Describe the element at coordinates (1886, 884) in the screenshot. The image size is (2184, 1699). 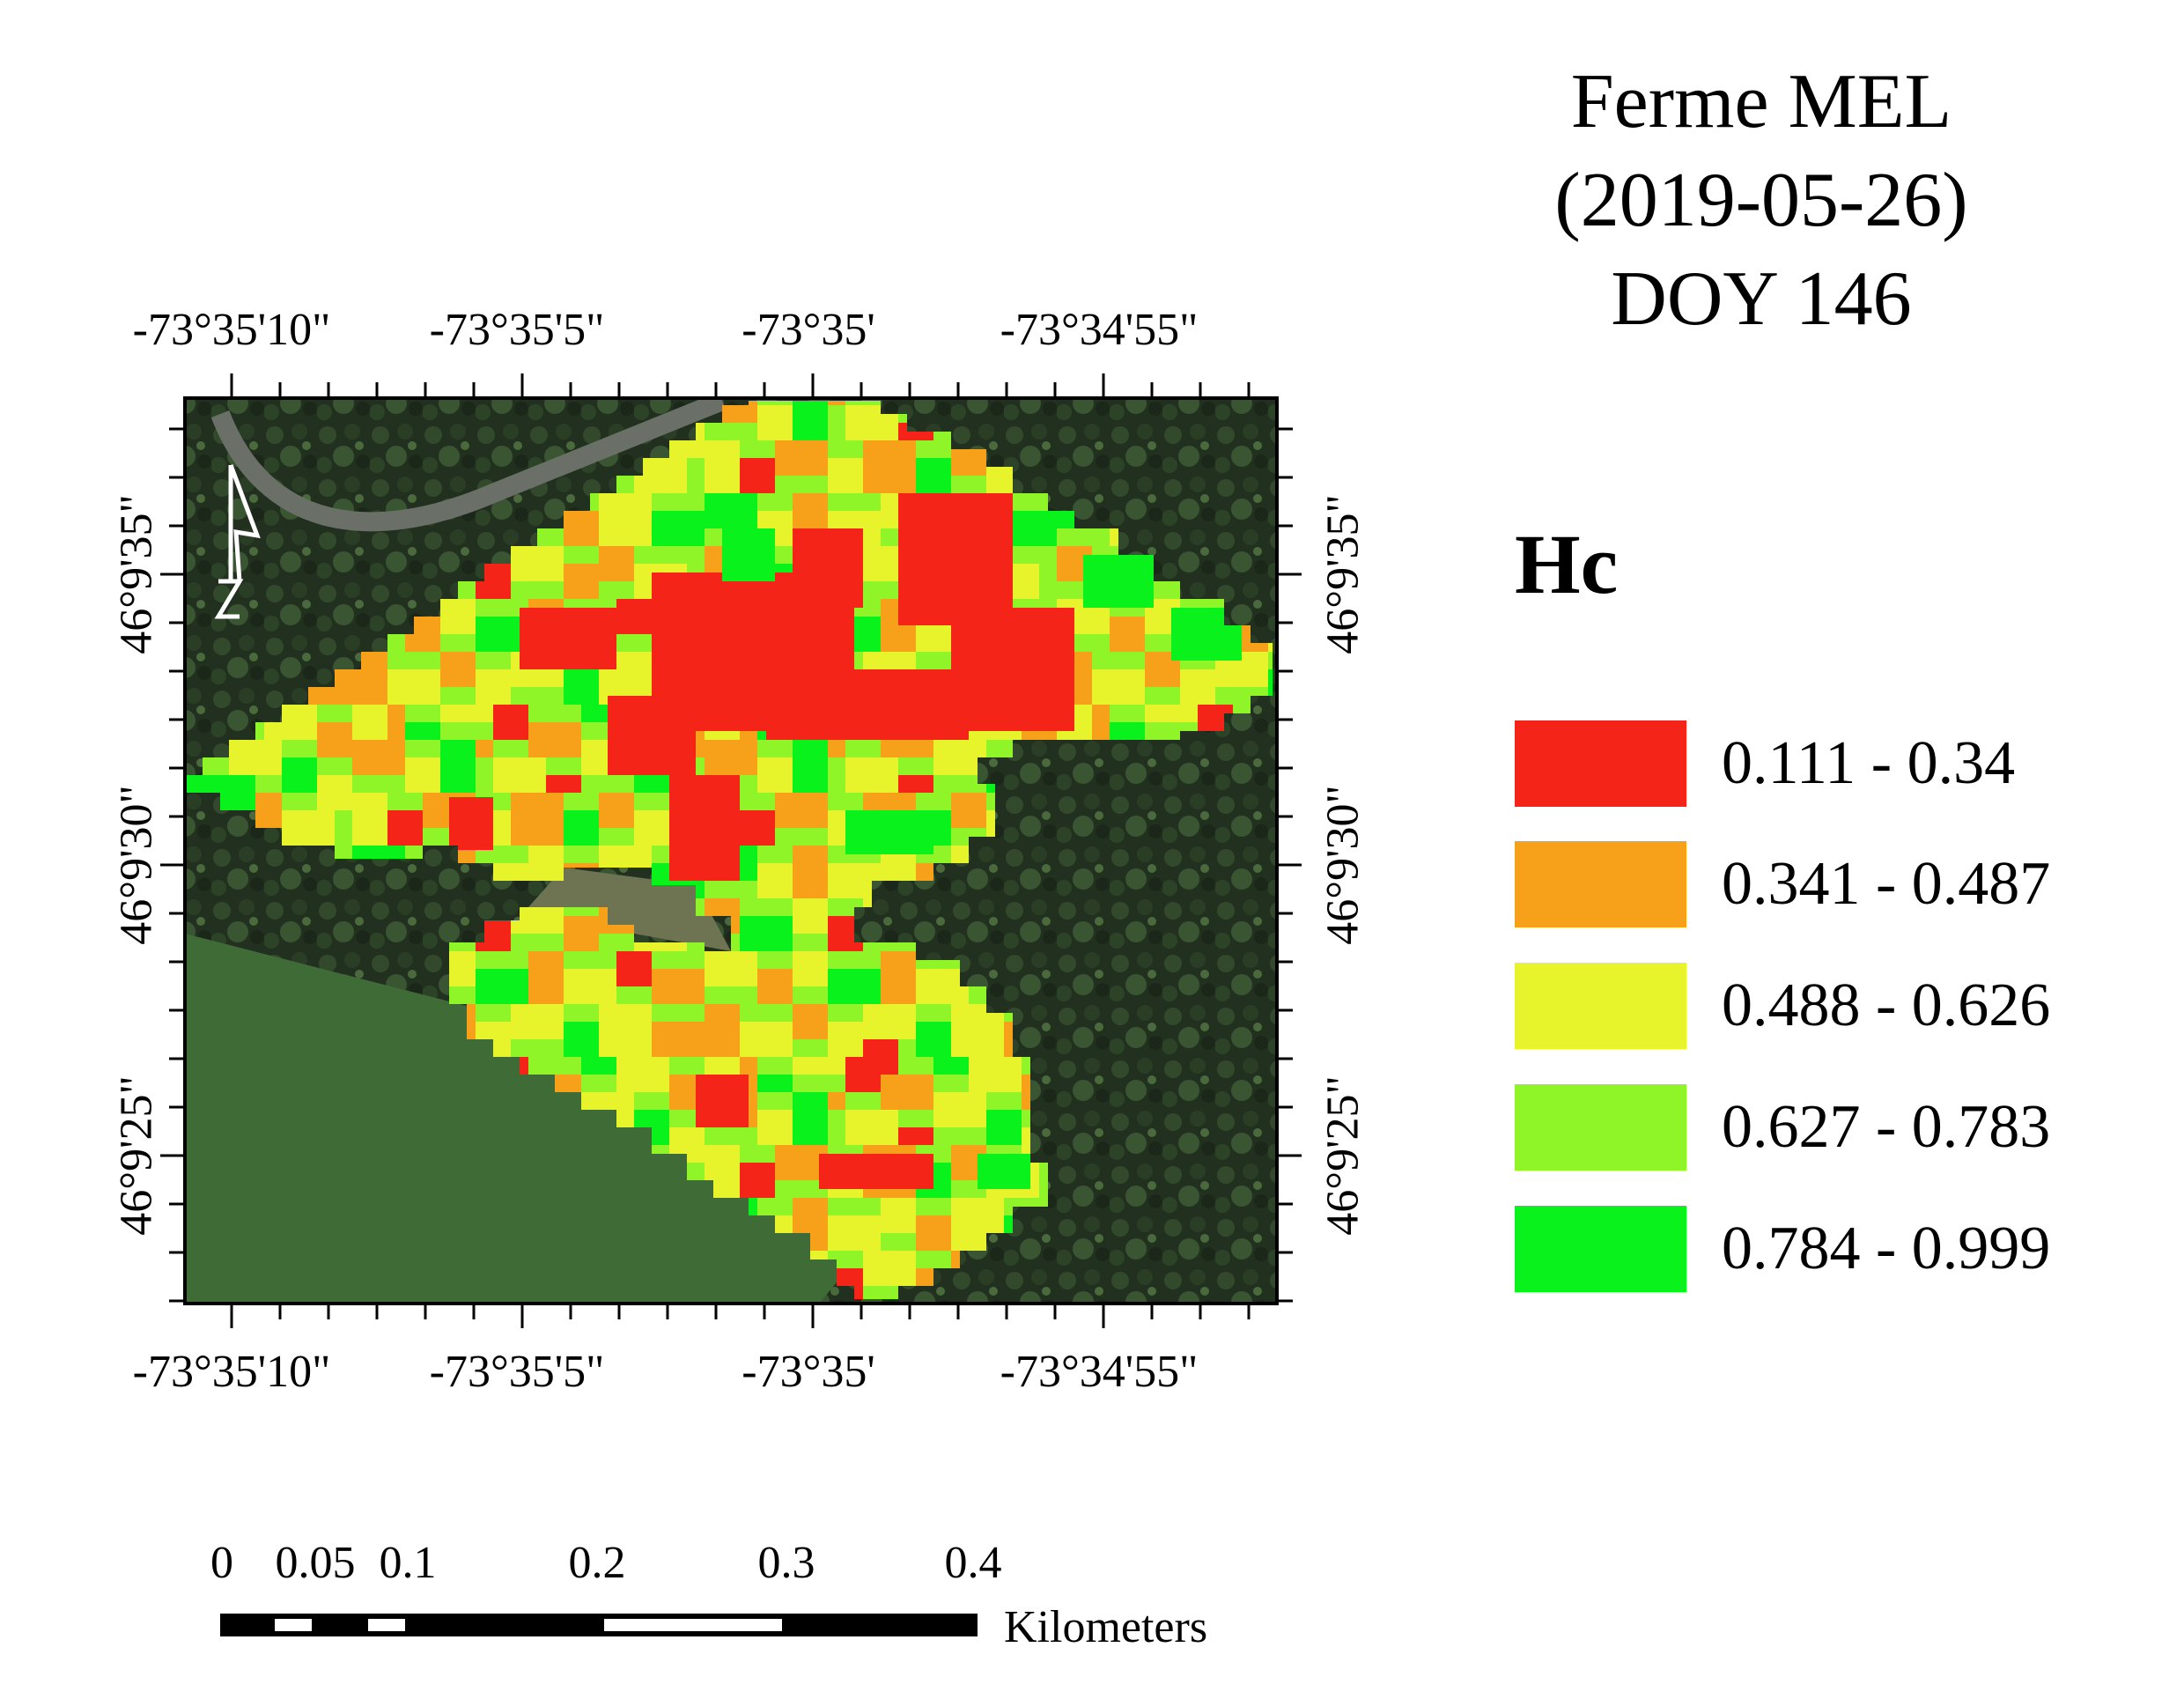
I see `legend-label-2: 0.341 - 0.487` at that location.